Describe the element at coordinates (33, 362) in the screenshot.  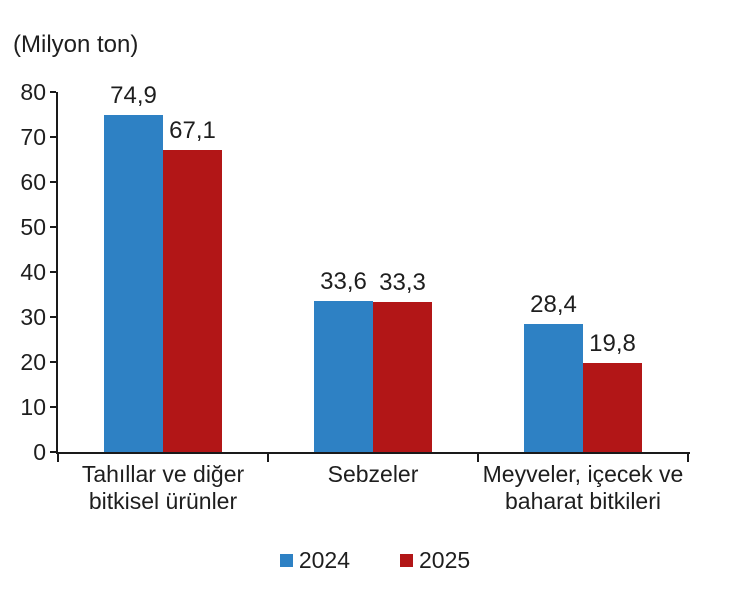
I see `y-axis-tick-label: 20` at that location.